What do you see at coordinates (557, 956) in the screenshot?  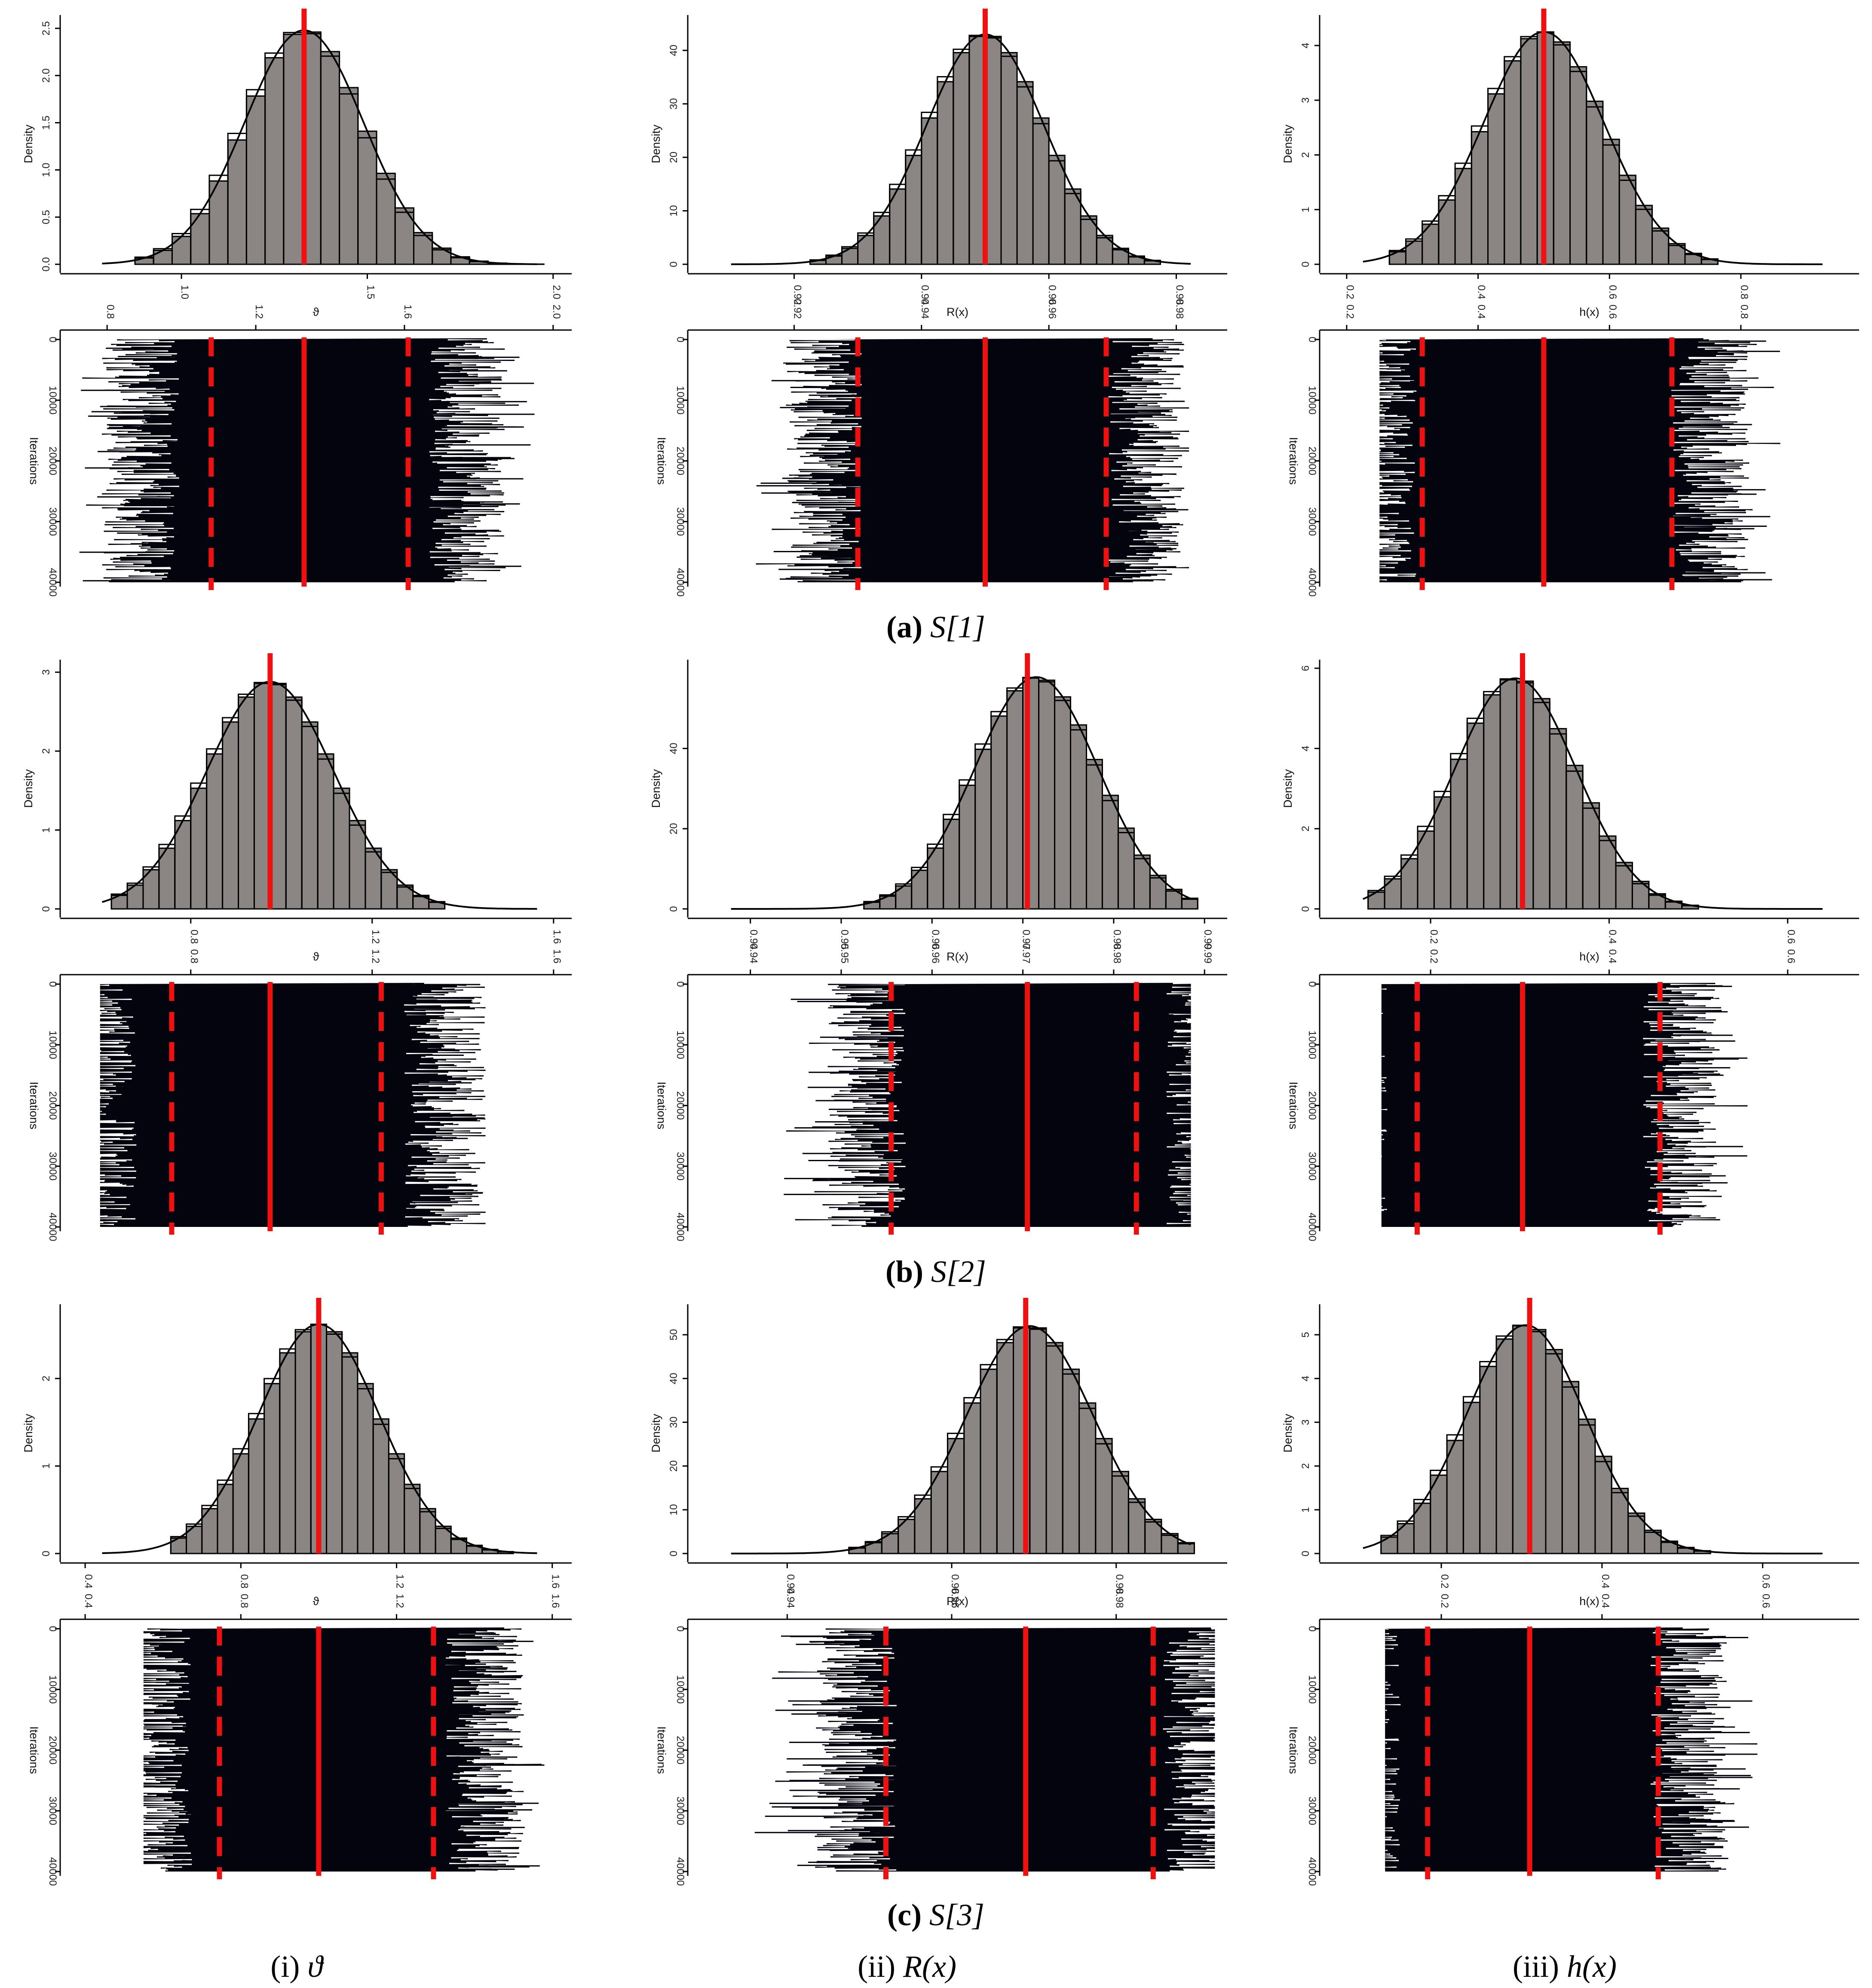 I see `x-tick-label: 1.6` at bounding box center [557, 956].